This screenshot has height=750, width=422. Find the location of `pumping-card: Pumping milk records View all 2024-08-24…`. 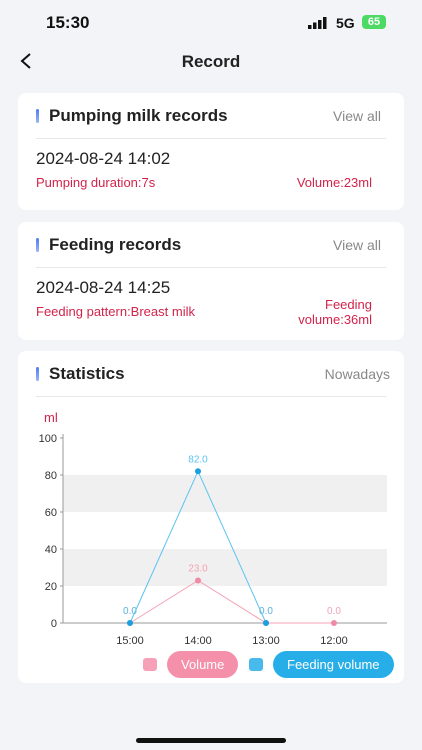

pumping-card: Pumping milk records View all 2024-08-24… is located at coordinates (211, 151).